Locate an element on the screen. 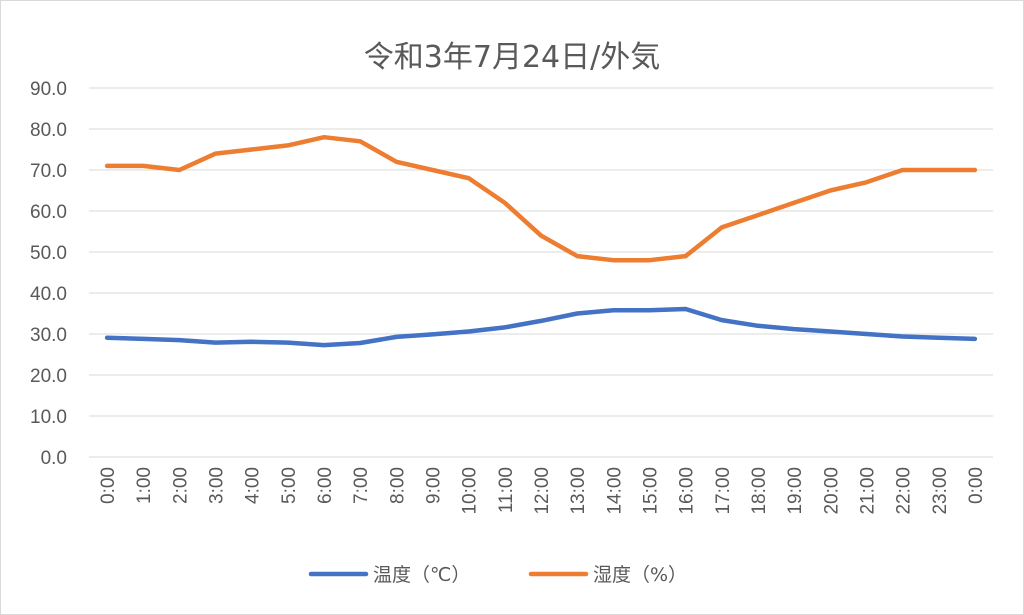 The image size is (1024, 615). x-tick-label: 2:00 is located at coordinates (180, 485).